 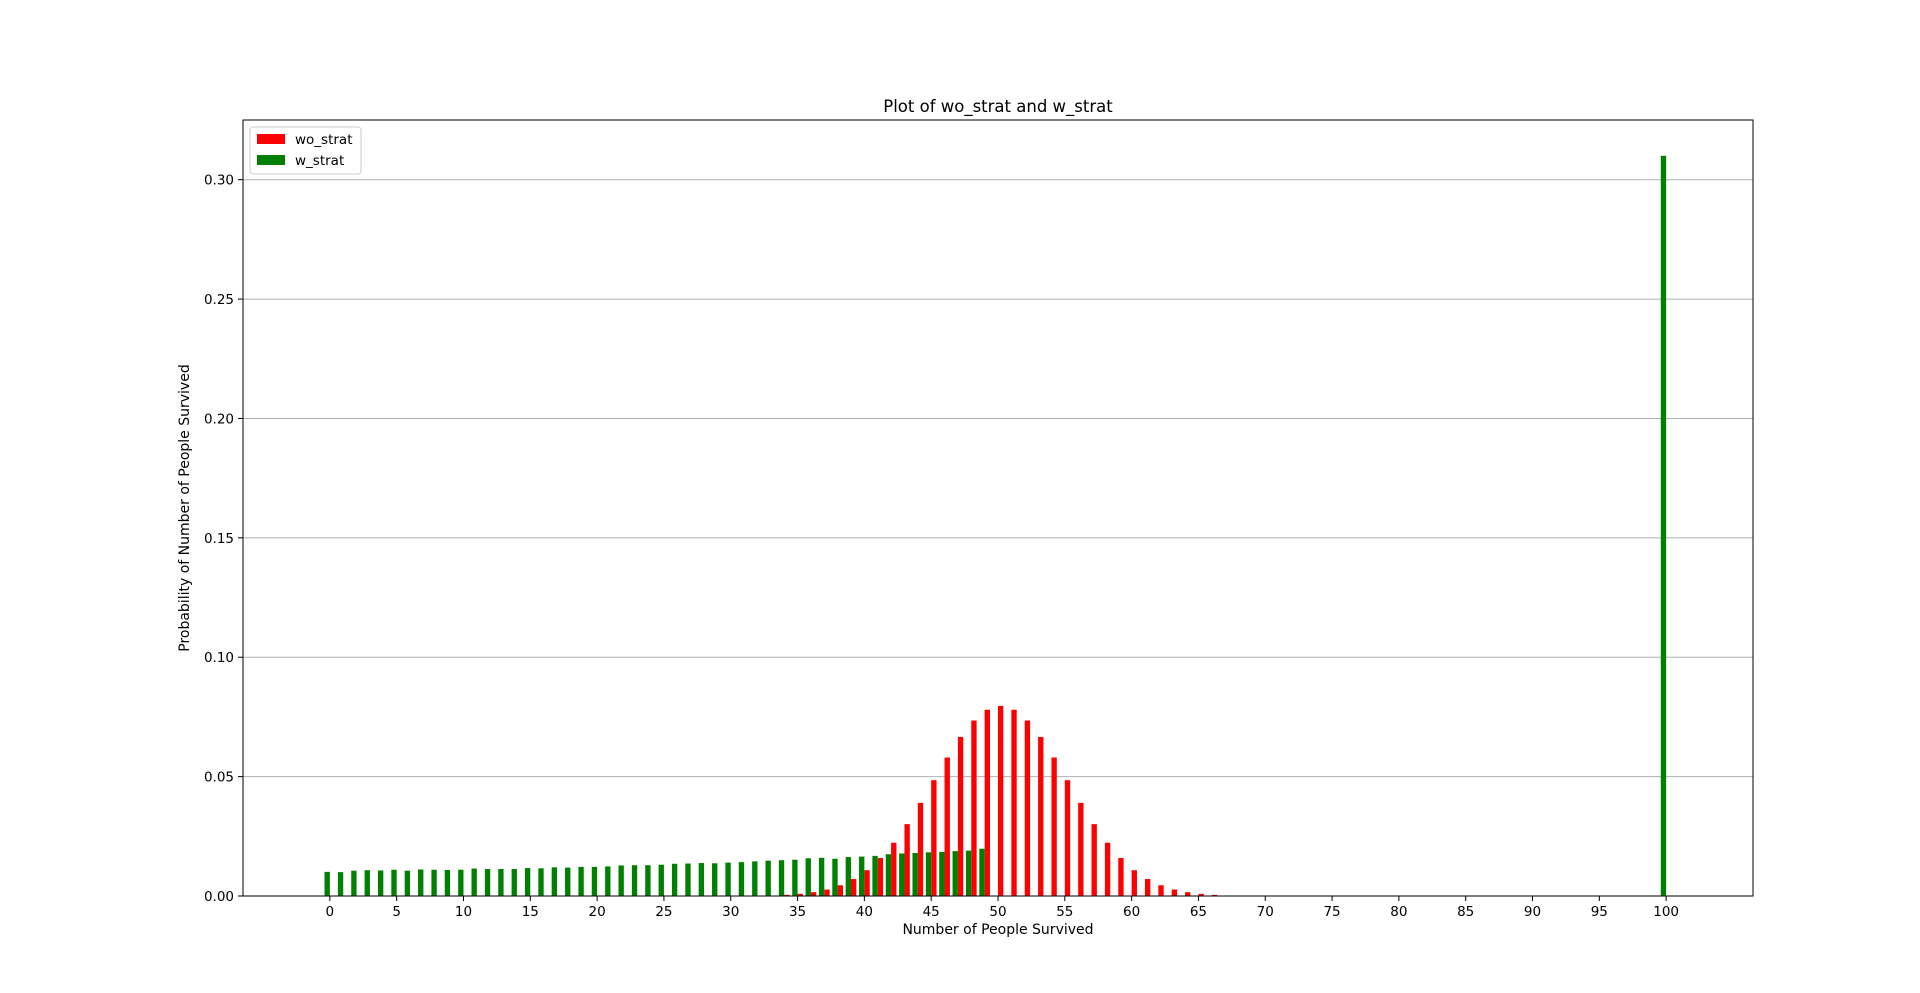 What do you see at coordinates (1064, 912) in the screenshot?
I see `x-tick-label: 55` at bounding box center [1064, 912].